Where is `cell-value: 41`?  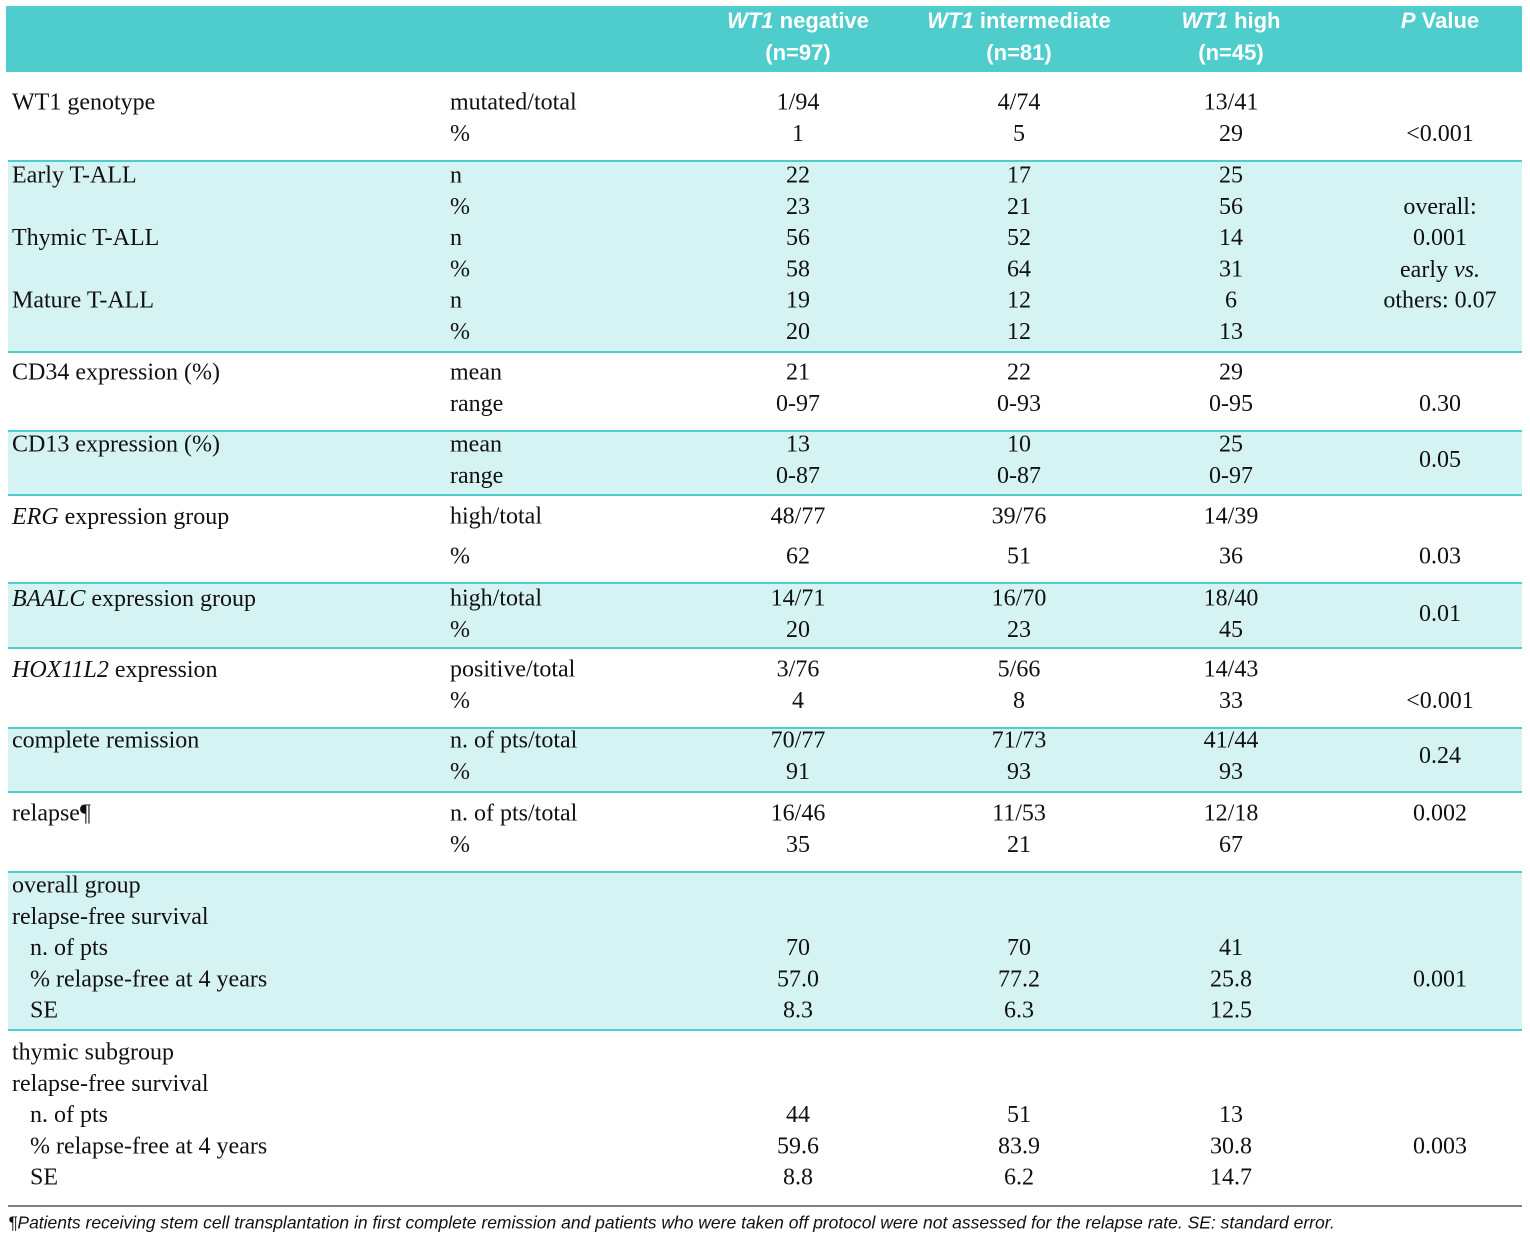 cell-value: 41 is located at coordinates (1231, 948).